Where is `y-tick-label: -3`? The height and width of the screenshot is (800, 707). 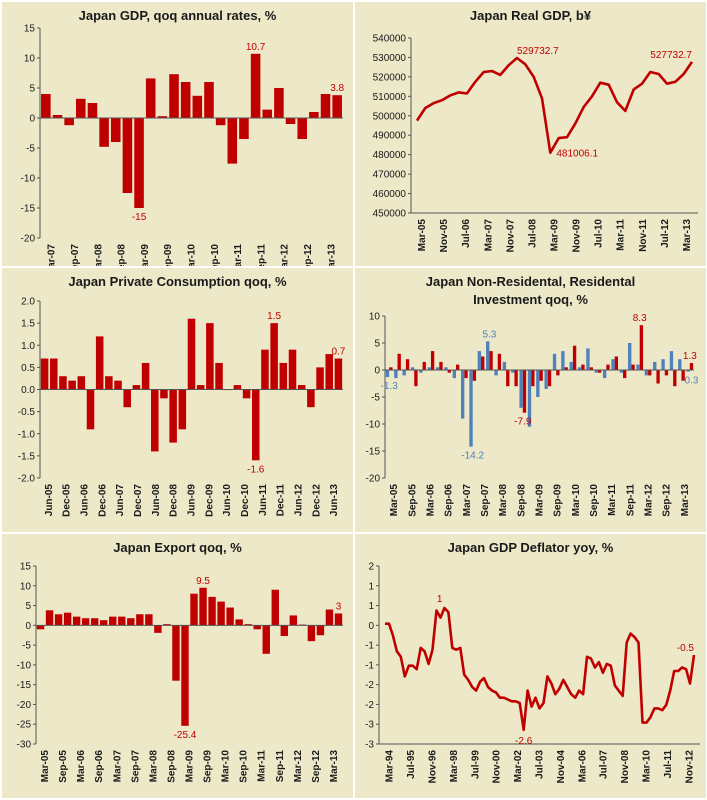 y-tick-label: -3 is located at coordinates (369, 725).